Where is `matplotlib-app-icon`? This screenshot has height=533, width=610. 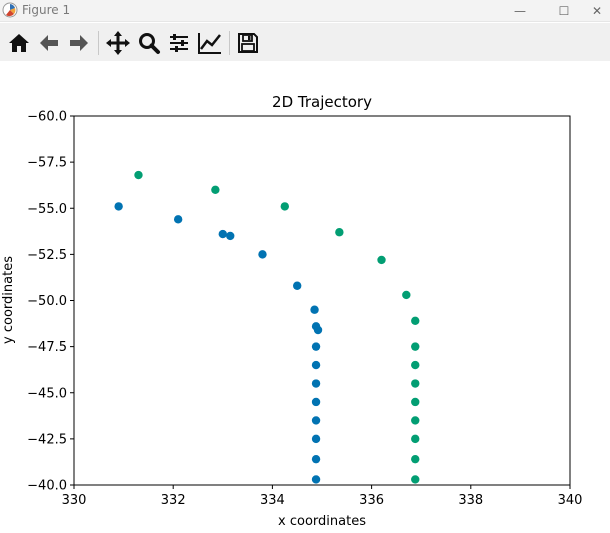 matplotlib-app-icon is located at coordinates (10, 10).